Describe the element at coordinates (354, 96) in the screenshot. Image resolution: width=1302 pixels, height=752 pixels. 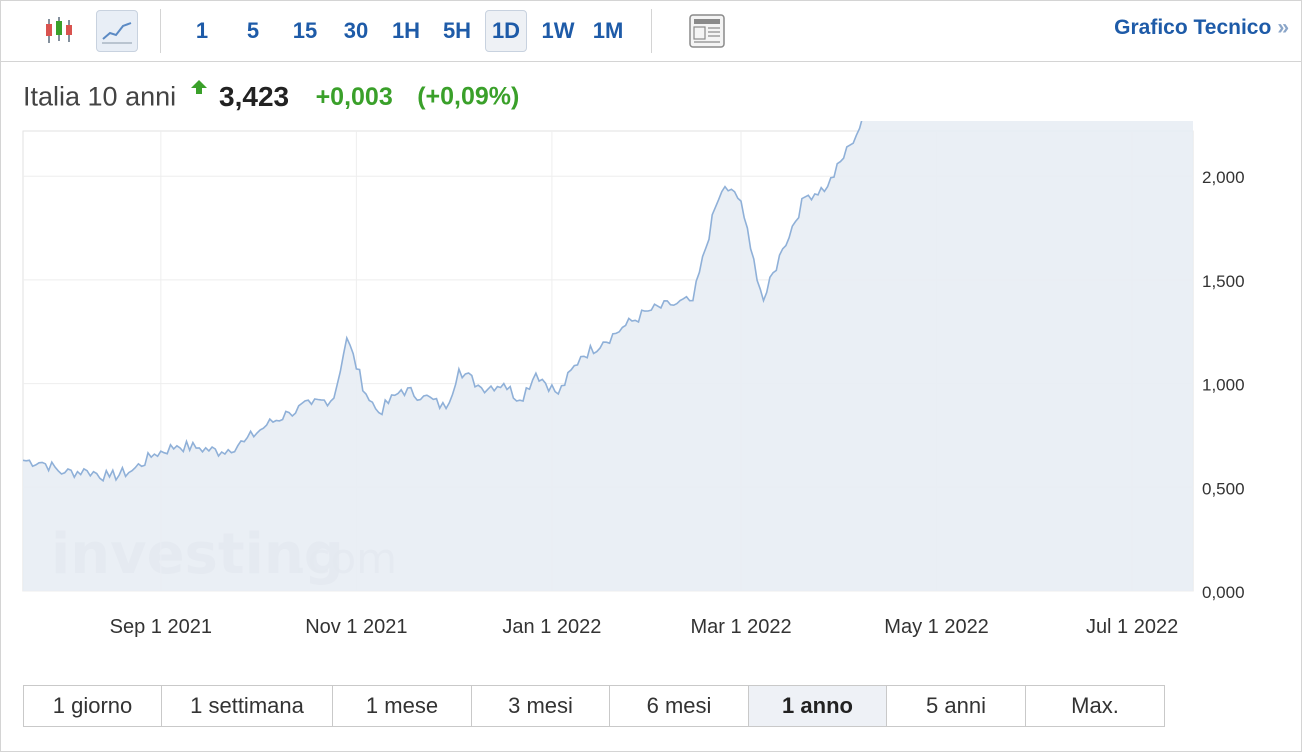
I see `price-change: +0,003` at that location.